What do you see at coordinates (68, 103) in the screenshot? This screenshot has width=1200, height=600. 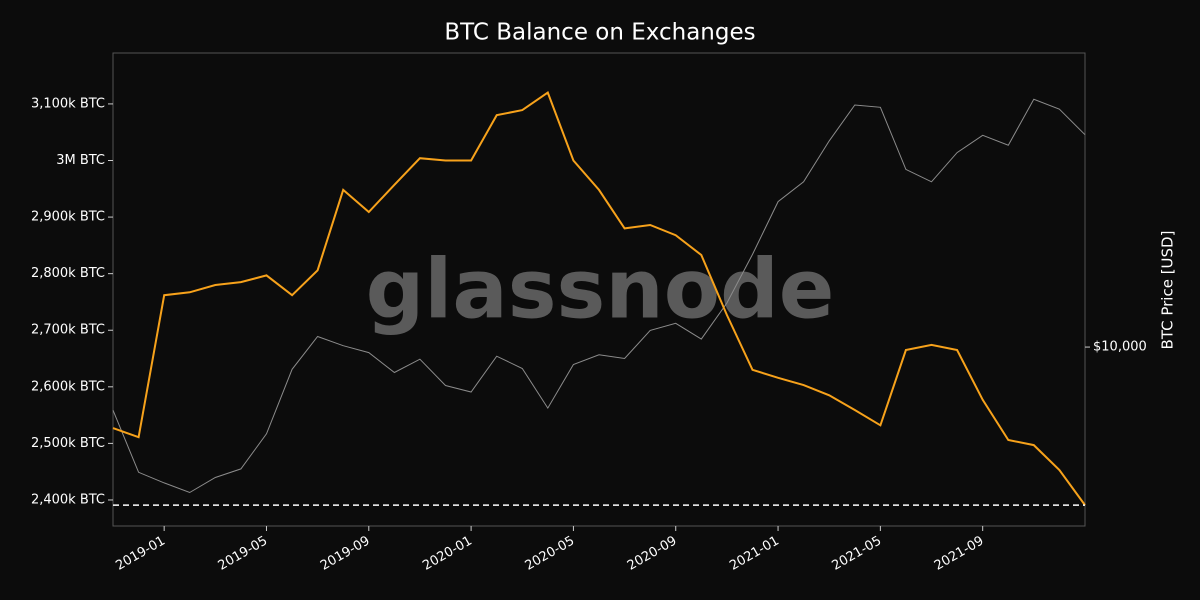 I see `y-tick-label: 3,100k BTC` at bounding box center [68, 103].